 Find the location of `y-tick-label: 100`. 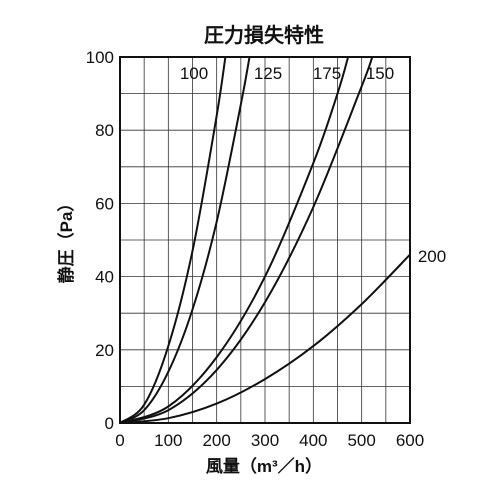

y-tick-label: 100 is located at coordinates (100, 57).